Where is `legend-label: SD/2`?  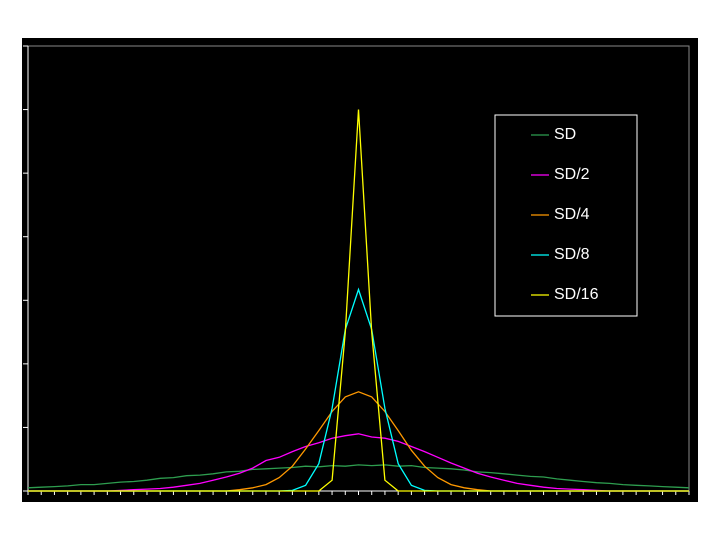 legend-label: SD/2 is located at coordinates (572, 174).